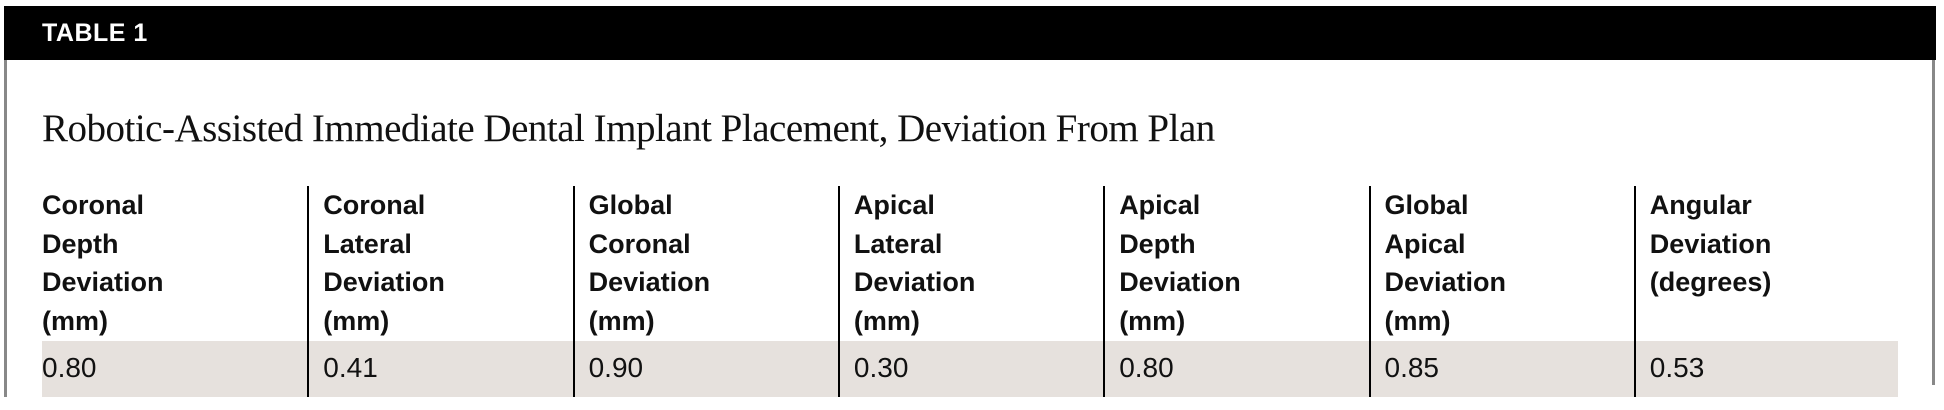 This screenshot has height=410, width=1944. What do you see at coordinates (384, 263) in the screenshot?
I see `column-header: Coronal Lateral Deviation (mm)` at bounding box center [384, 263].